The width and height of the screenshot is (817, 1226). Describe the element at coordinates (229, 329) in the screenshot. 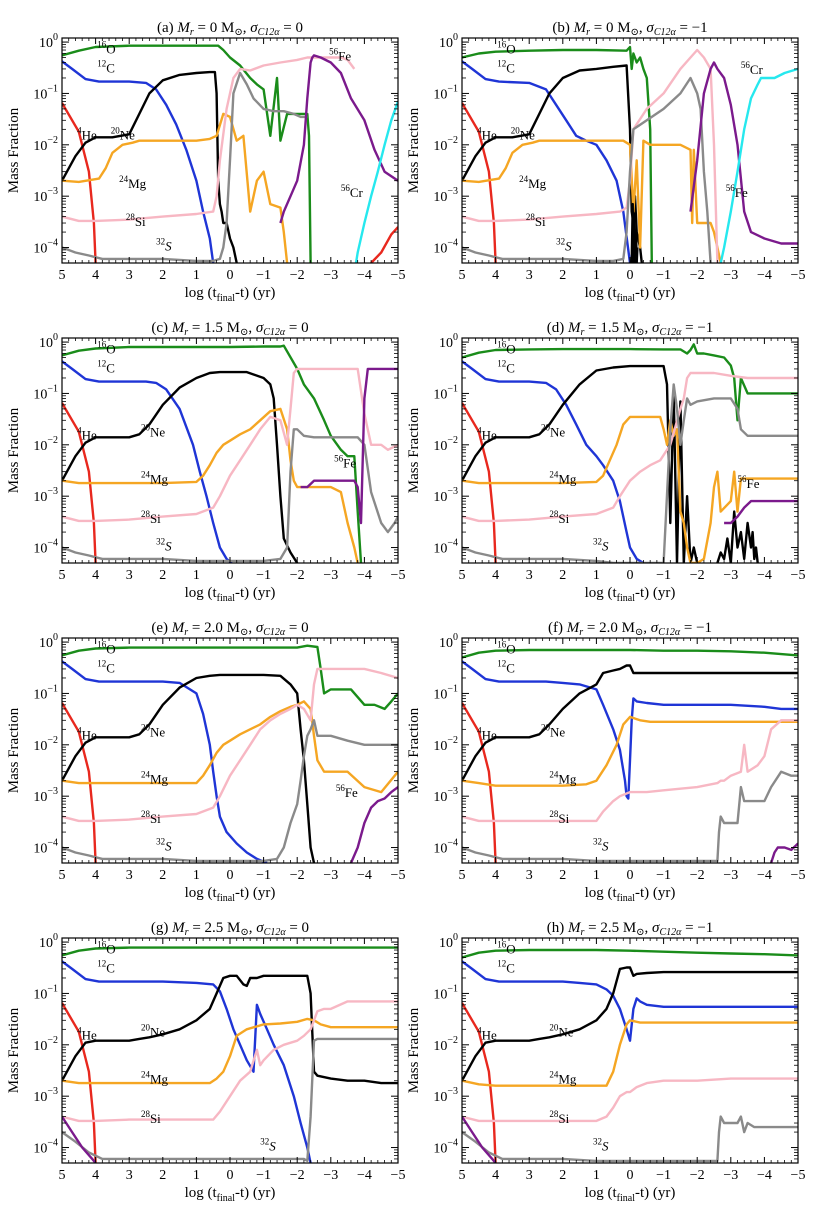

I see `panel-title: (c) Mr = 1.5 M⊙, σC12α = 0` at that location.